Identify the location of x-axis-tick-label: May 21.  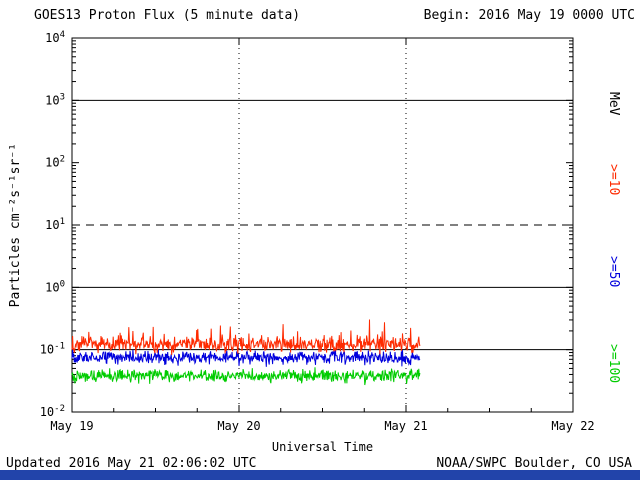
(405, 426).